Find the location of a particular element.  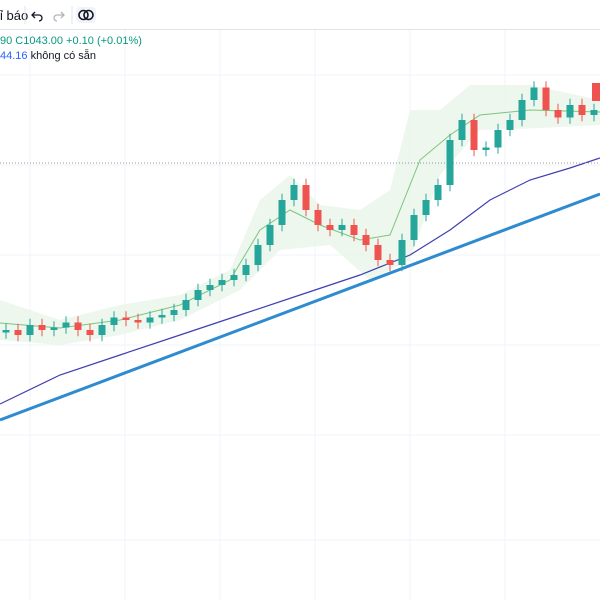

price-tag is located at coordinates (596, 92).